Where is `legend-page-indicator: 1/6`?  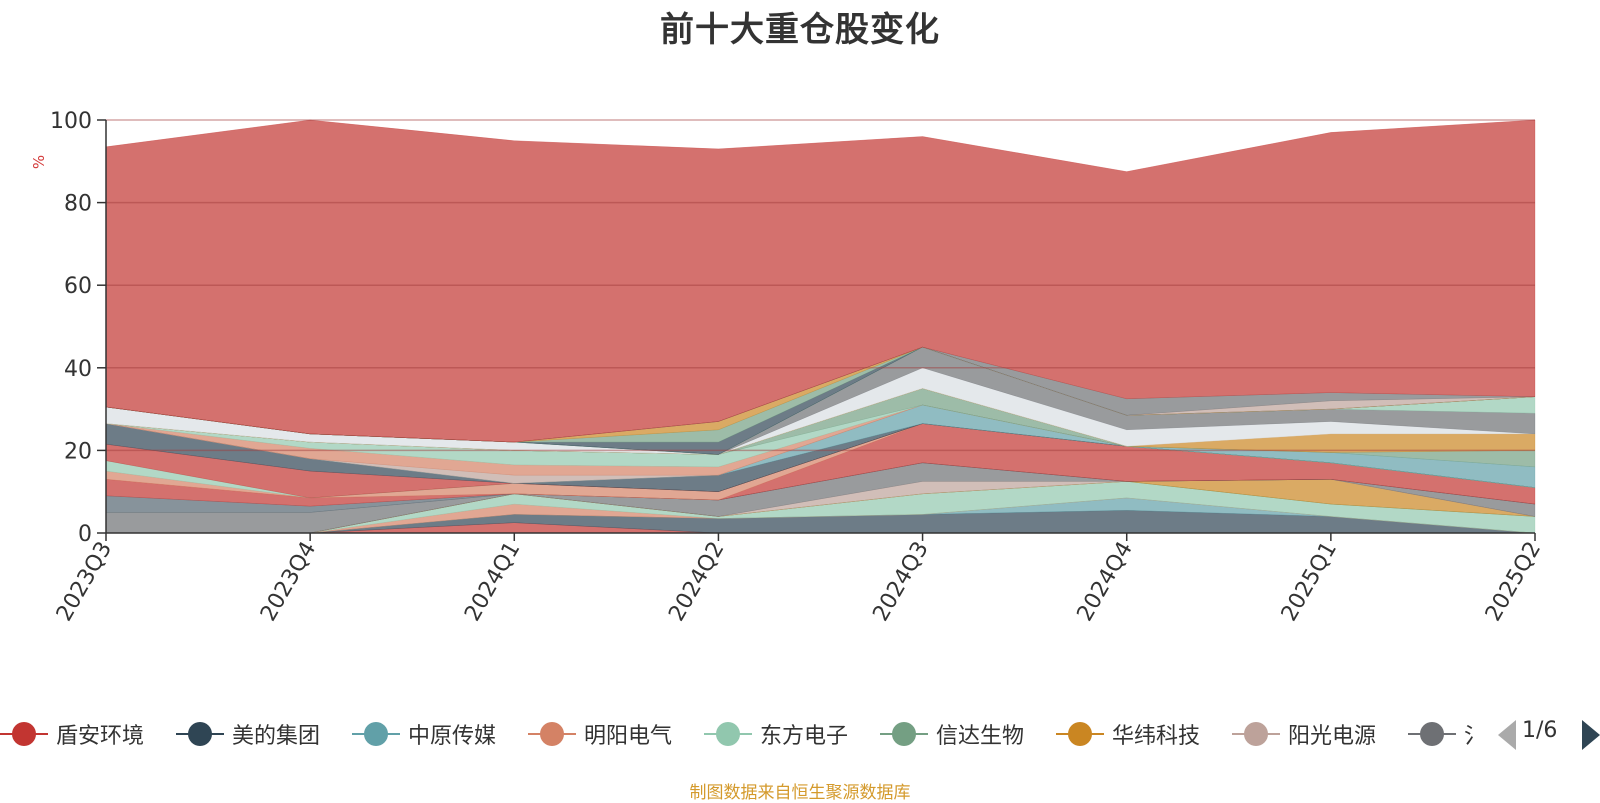 legend-page-indicator: 1/6 is located at coordinates (1540, 730).